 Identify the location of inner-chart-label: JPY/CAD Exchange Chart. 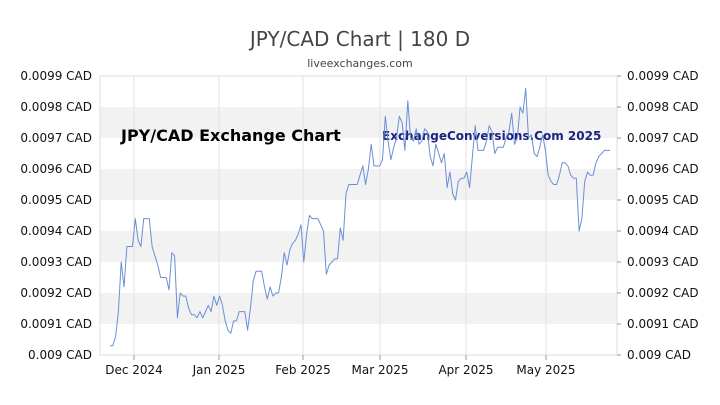
(230, 135).